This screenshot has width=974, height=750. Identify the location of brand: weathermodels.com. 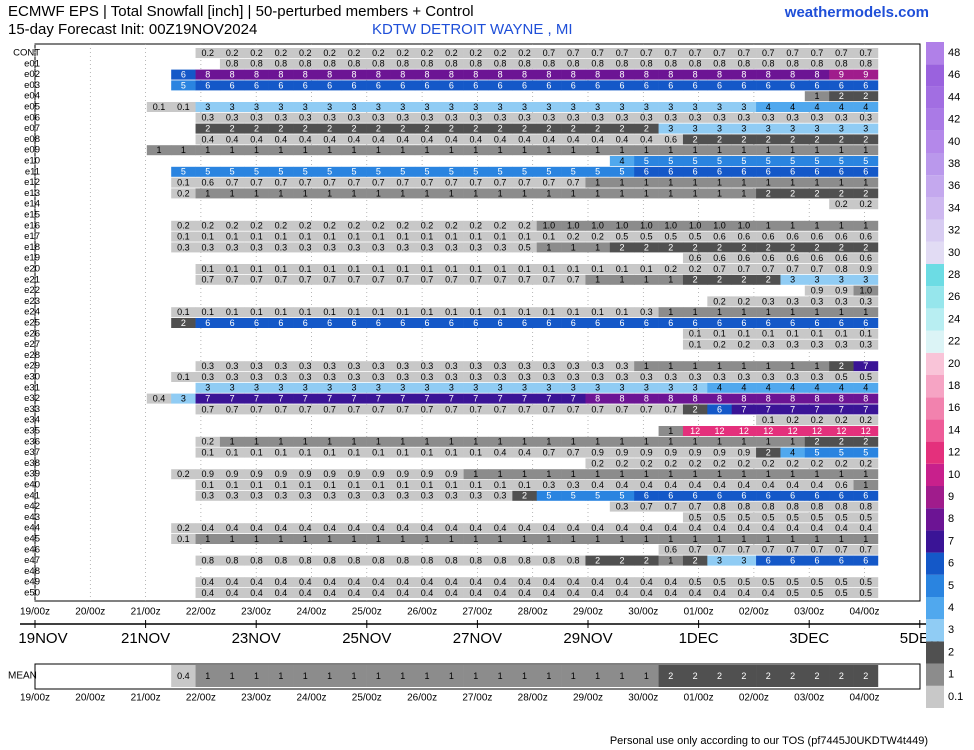
(856, 12).